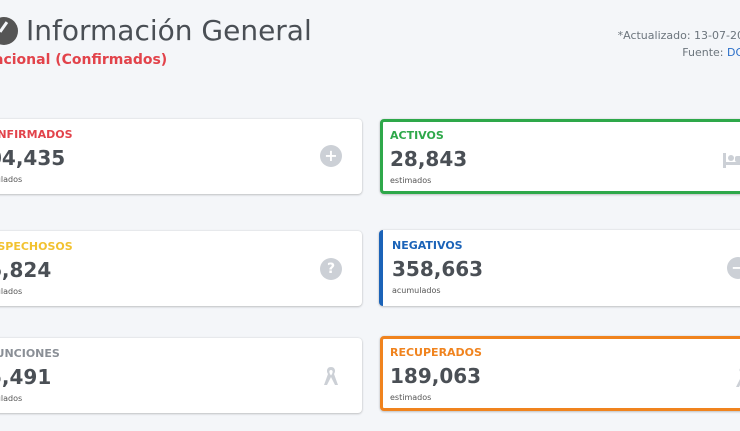 The height and width of the screenshot is (431, 740). I want to click on card-confirmados: ONFIRMADOS 04,435 mulados +, so click(181, 156).